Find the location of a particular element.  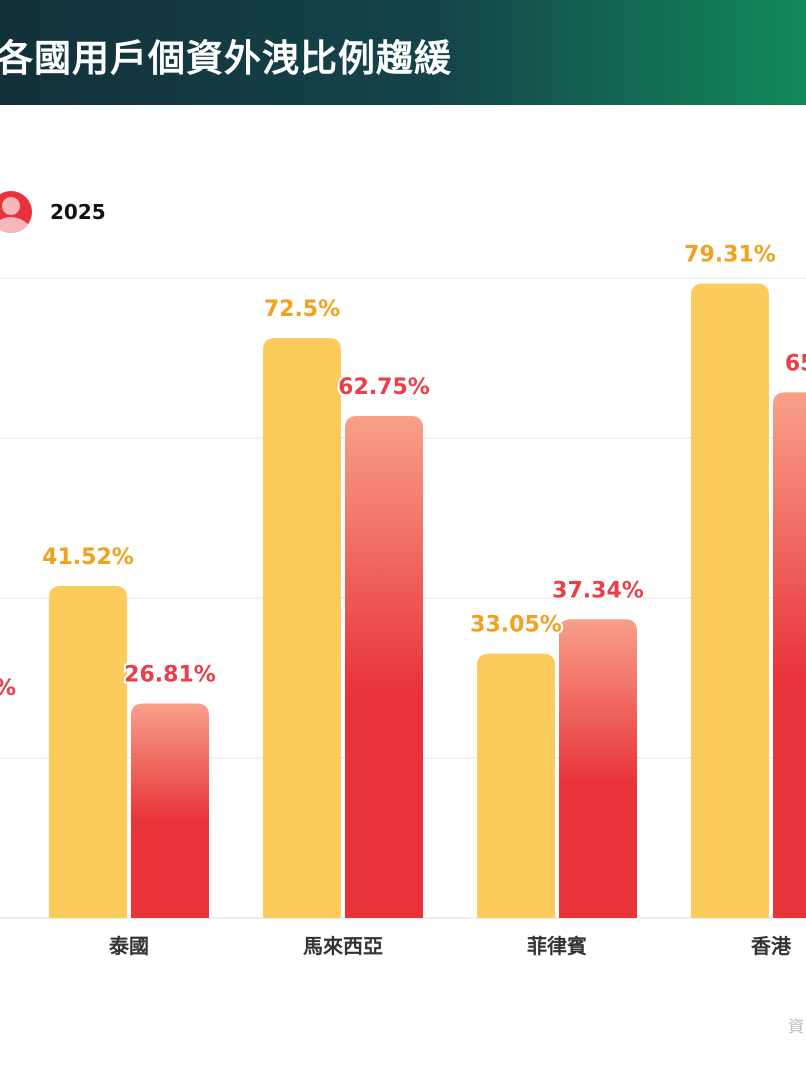

source-note: 資 is located at coordinates (796, 1026).